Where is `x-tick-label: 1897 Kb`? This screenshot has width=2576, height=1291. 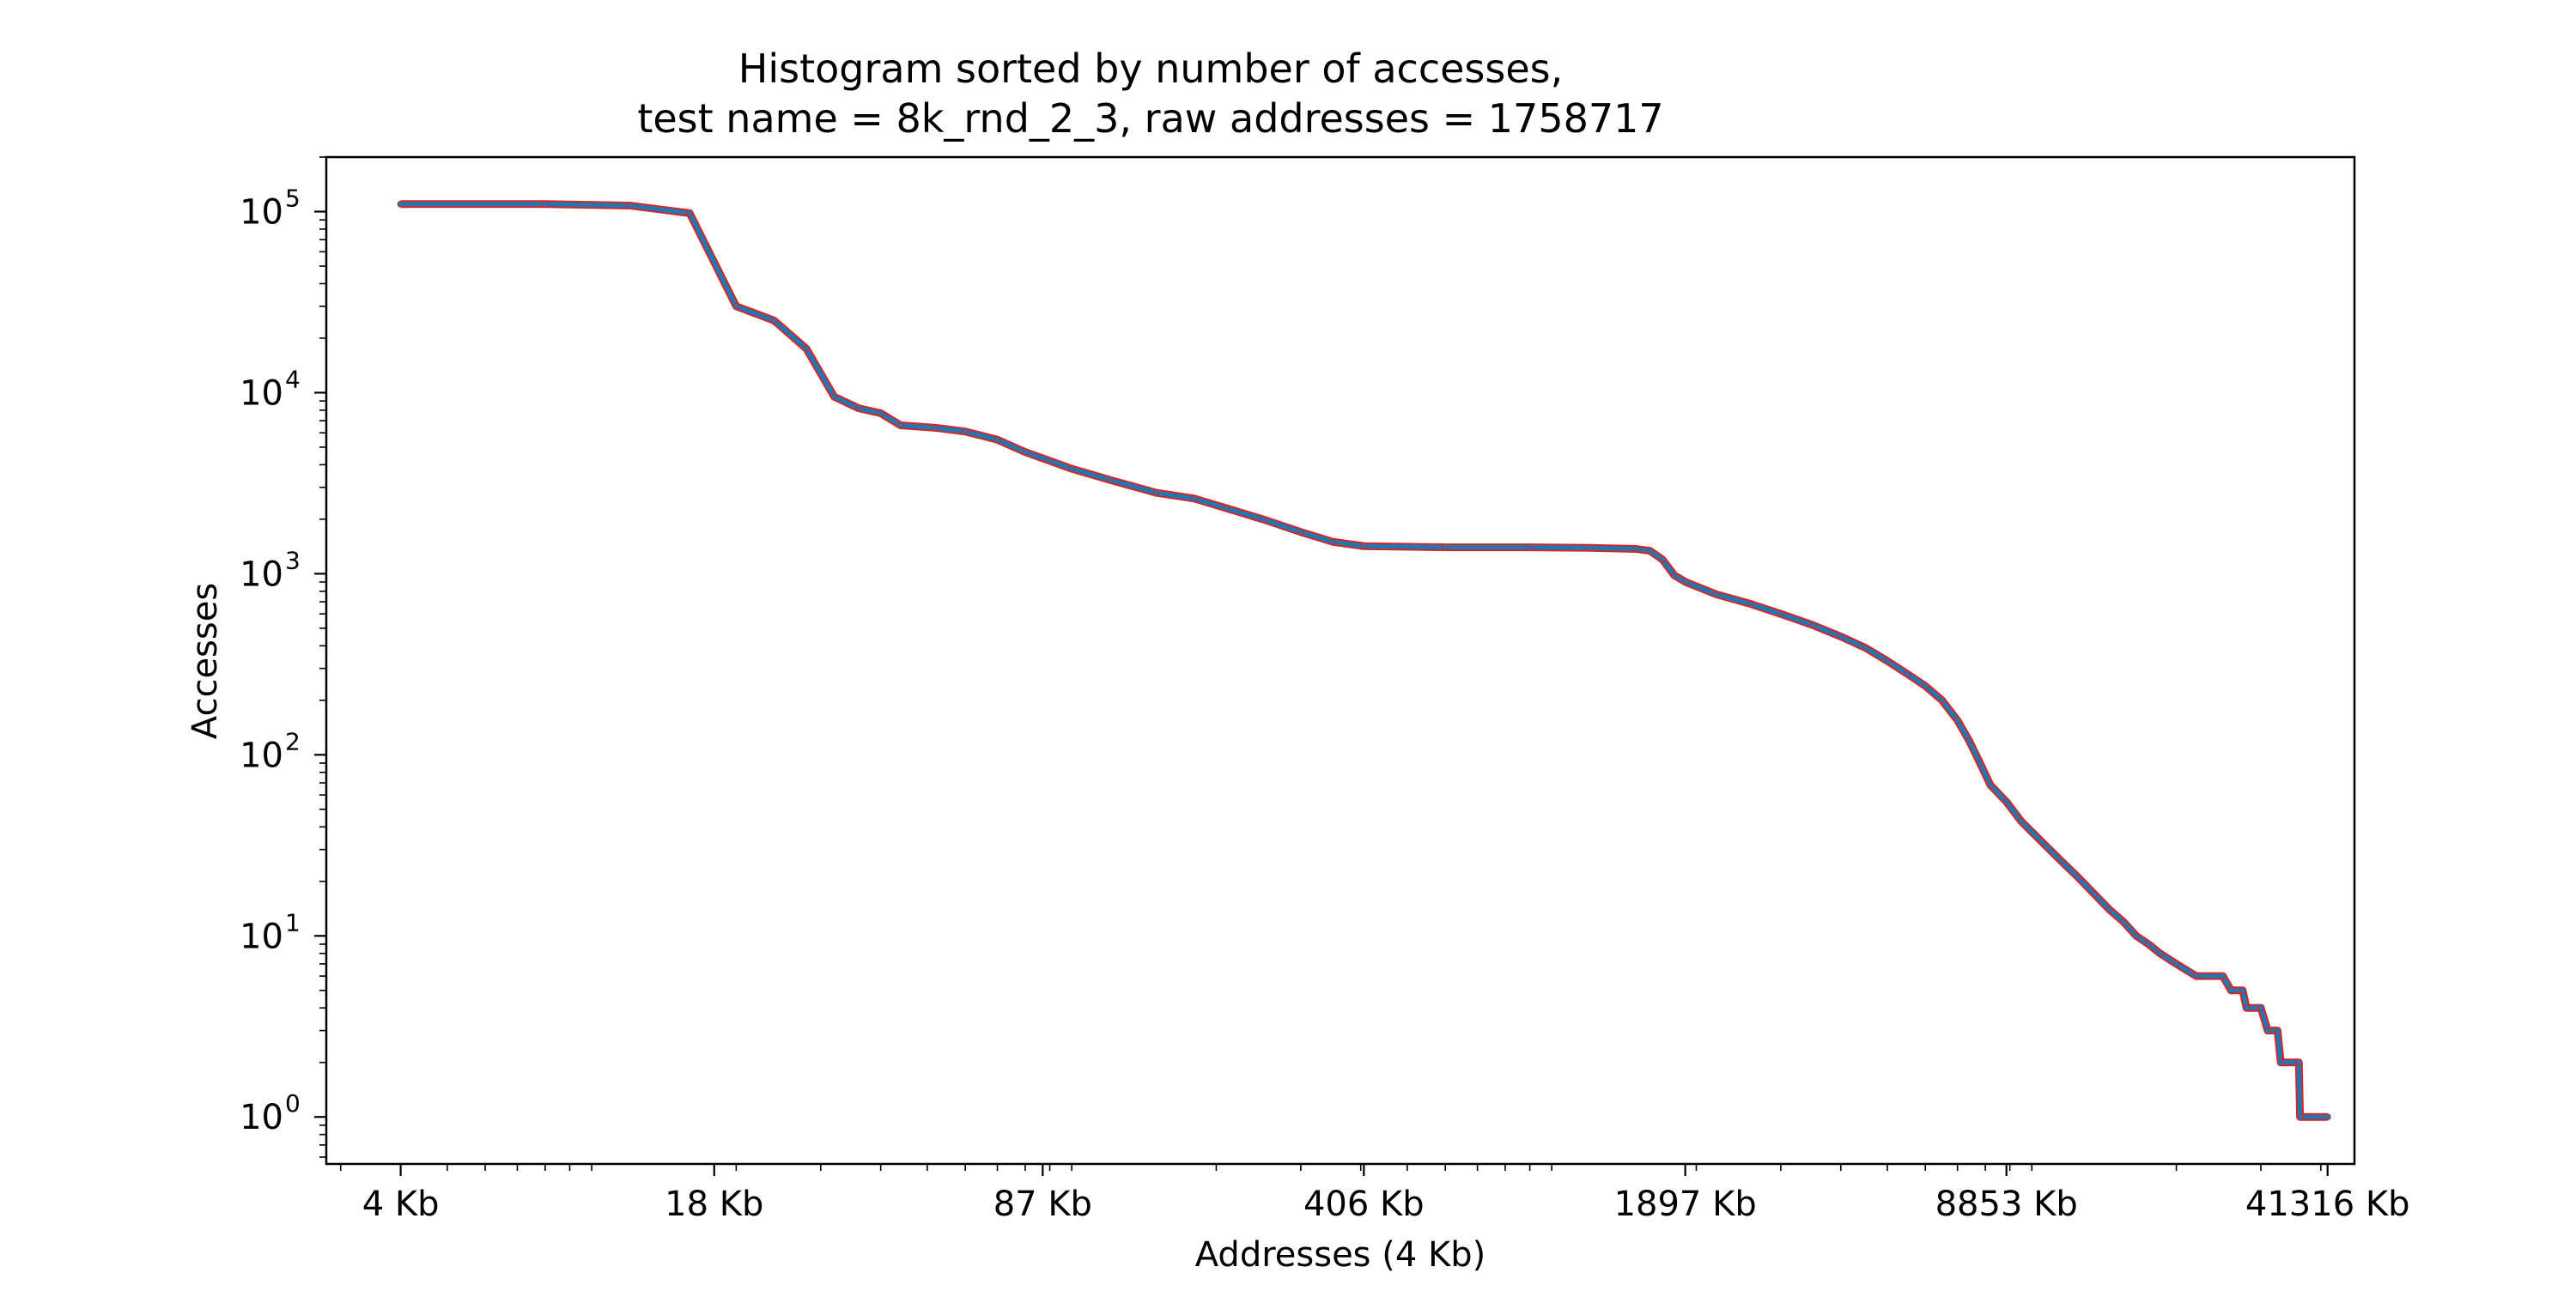 x-tick-label: 1897 Kb is located at coordinates (1686, 1205).